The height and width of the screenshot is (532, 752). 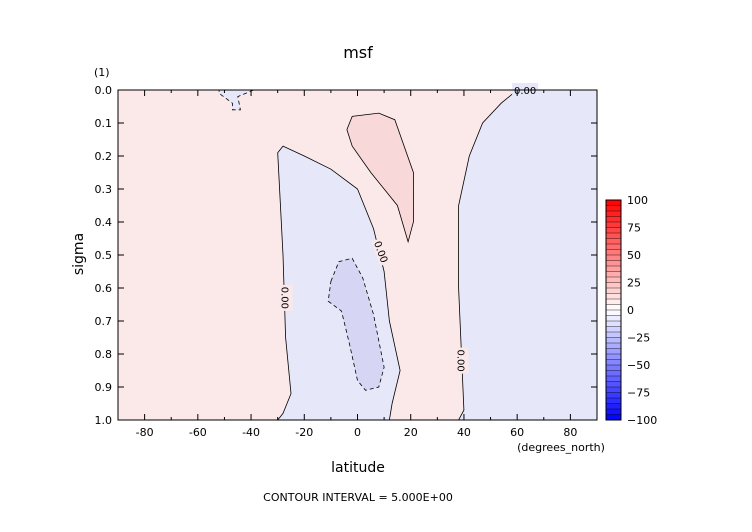 I want to click on colorbar-tick-label: −75, so click(x=638, y=393).